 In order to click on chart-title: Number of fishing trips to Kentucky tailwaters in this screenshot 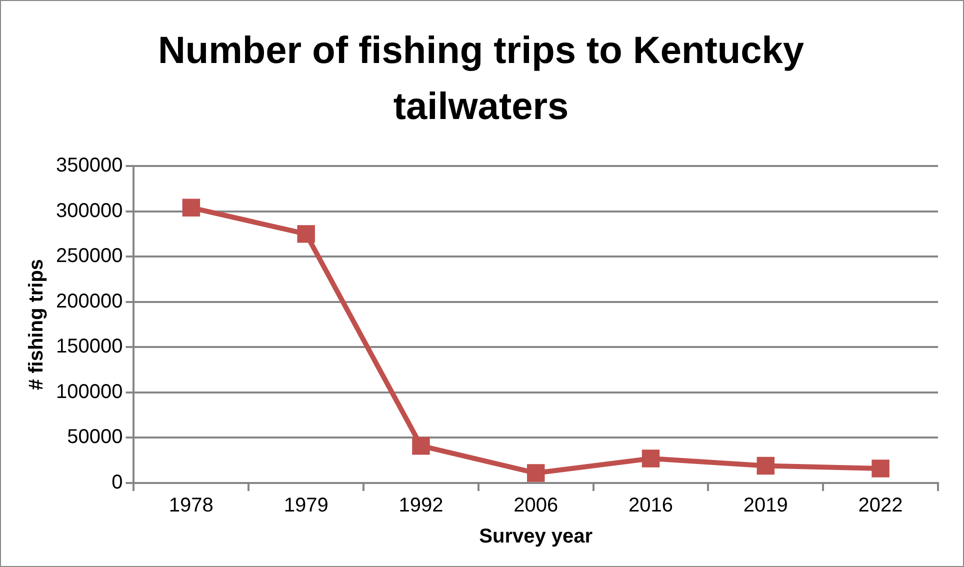, I will do `click(481, 79)`.